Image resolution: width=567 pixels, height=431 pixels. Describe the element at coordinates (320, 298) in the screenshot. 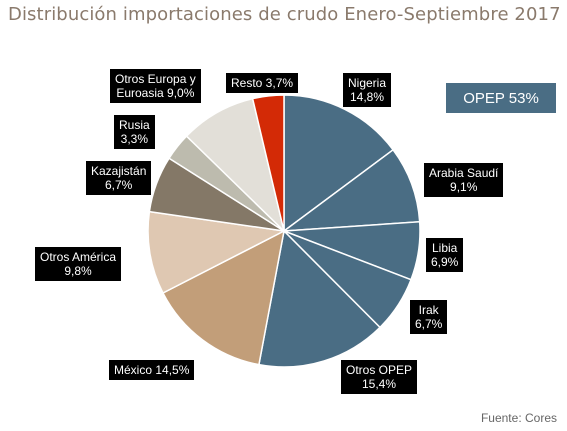

I see `pie-slice-otros-opep` at that location.